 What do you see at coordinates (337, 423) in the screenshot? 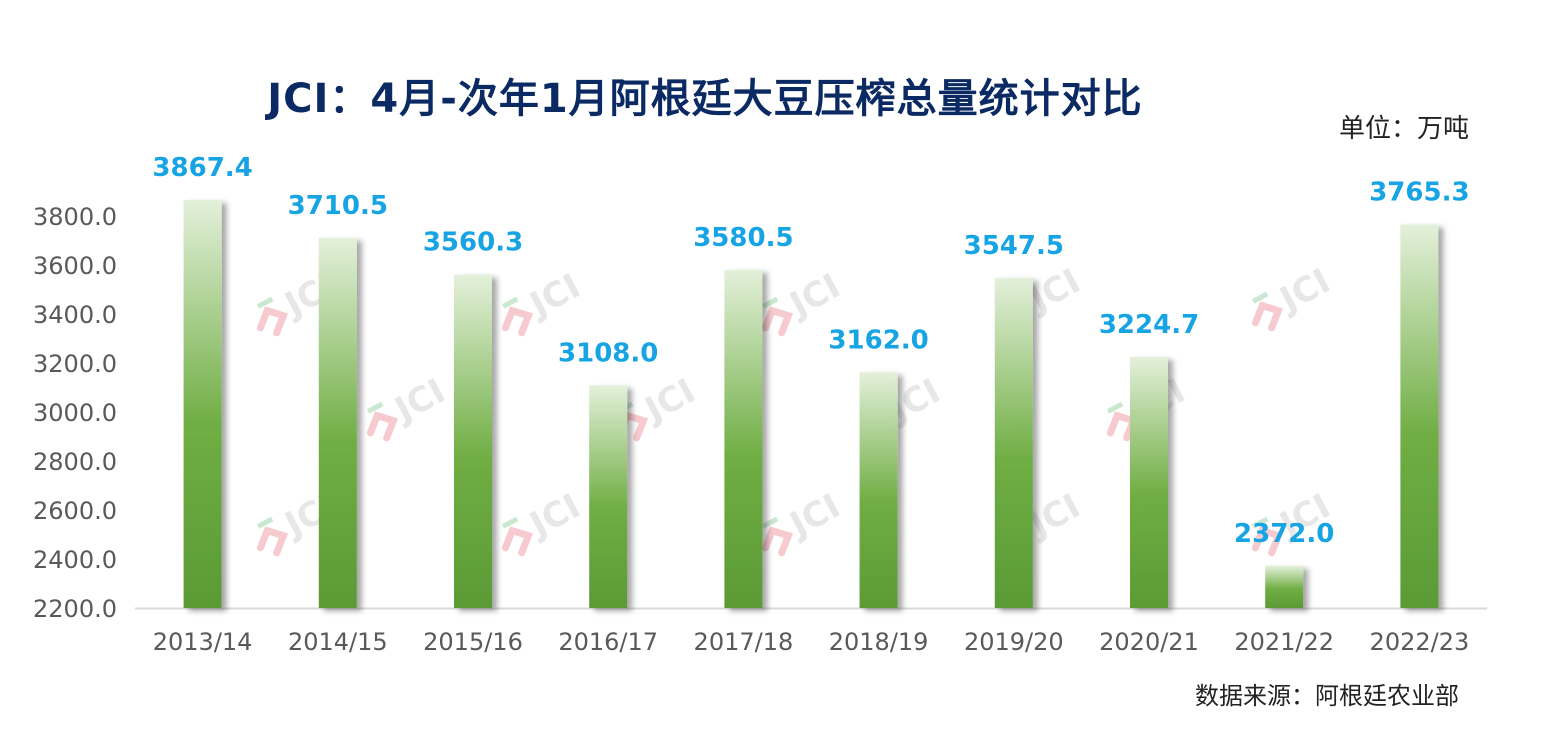
I see `bar-2014/15` at bounding box center [337, 423].